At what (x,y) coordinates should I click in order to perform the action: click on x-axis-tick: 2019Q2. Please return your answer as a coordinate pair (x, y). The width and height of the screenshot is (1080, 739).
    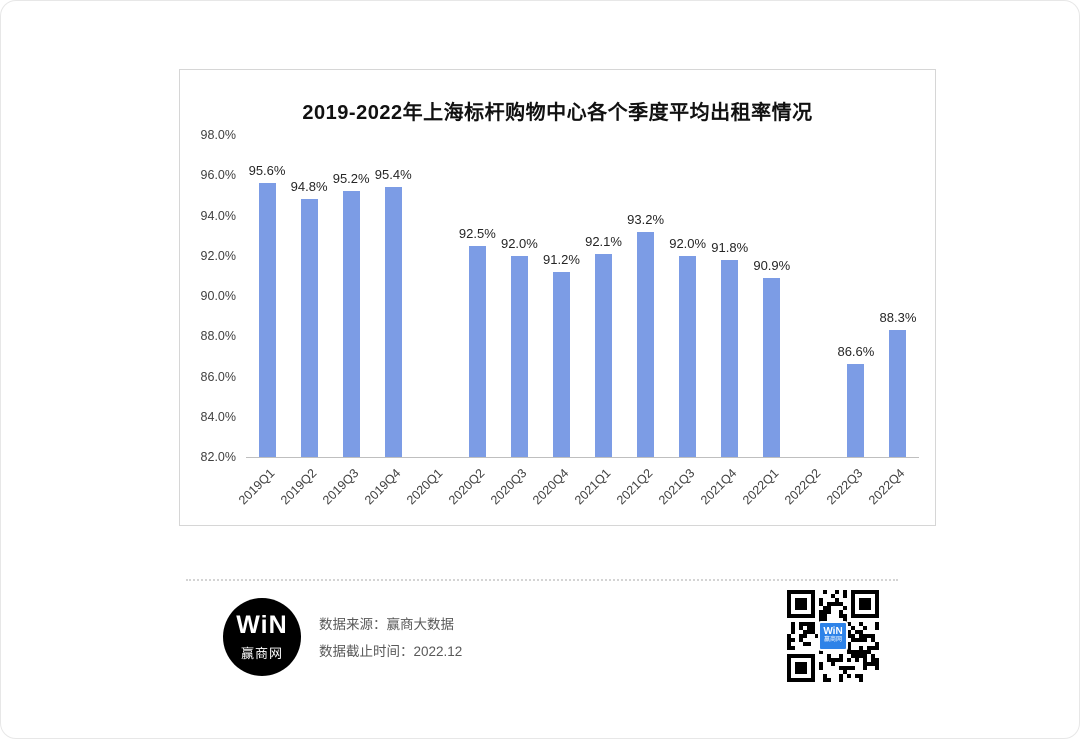
    Looking at the image, I should click on (304, 490).